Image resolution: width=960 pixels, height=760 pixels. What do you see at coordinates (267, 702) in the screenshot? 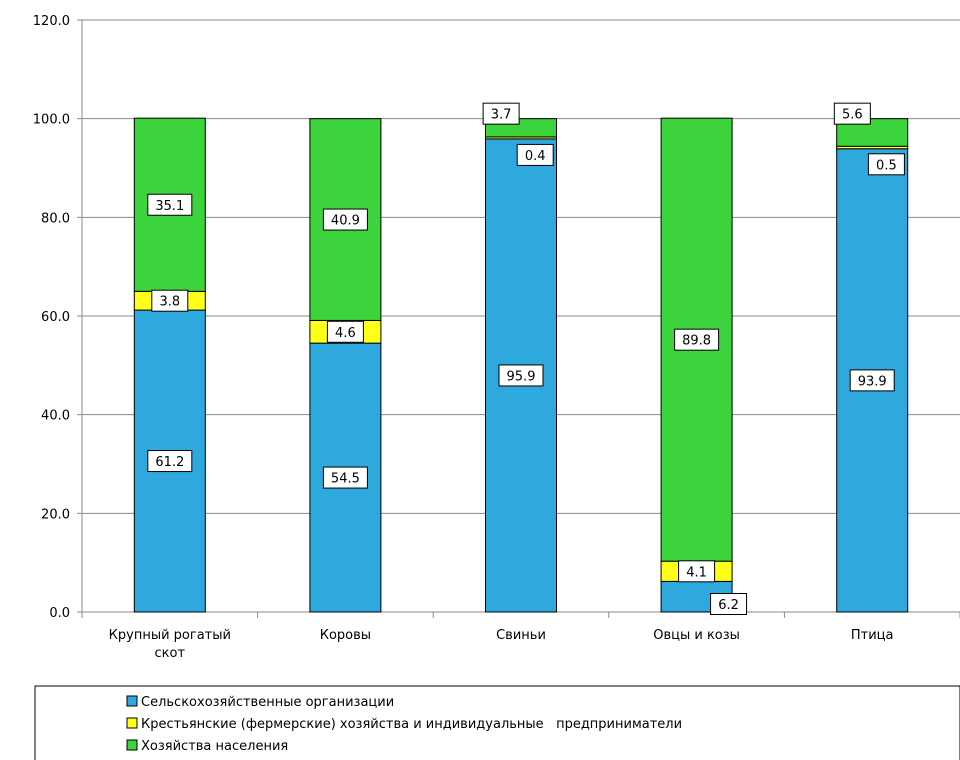
I see `legend-label: Сельскохозяйственные организации` at bounding box center [267, 702].